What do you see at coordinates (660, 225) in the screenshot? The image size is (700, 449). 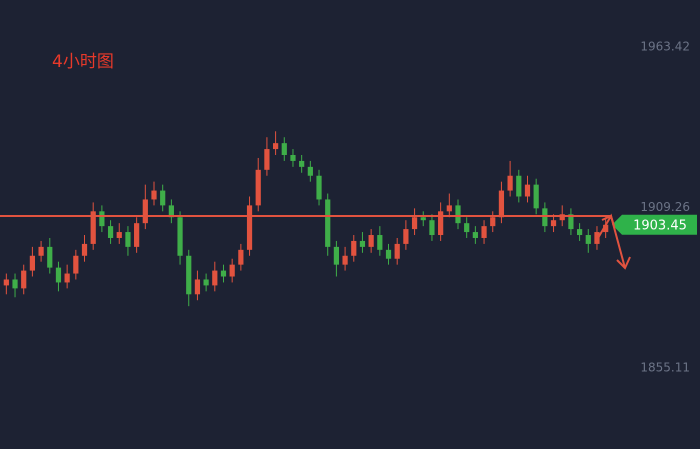 I see `price-tag-label: 1903.45` at bounding box center [660, 225].